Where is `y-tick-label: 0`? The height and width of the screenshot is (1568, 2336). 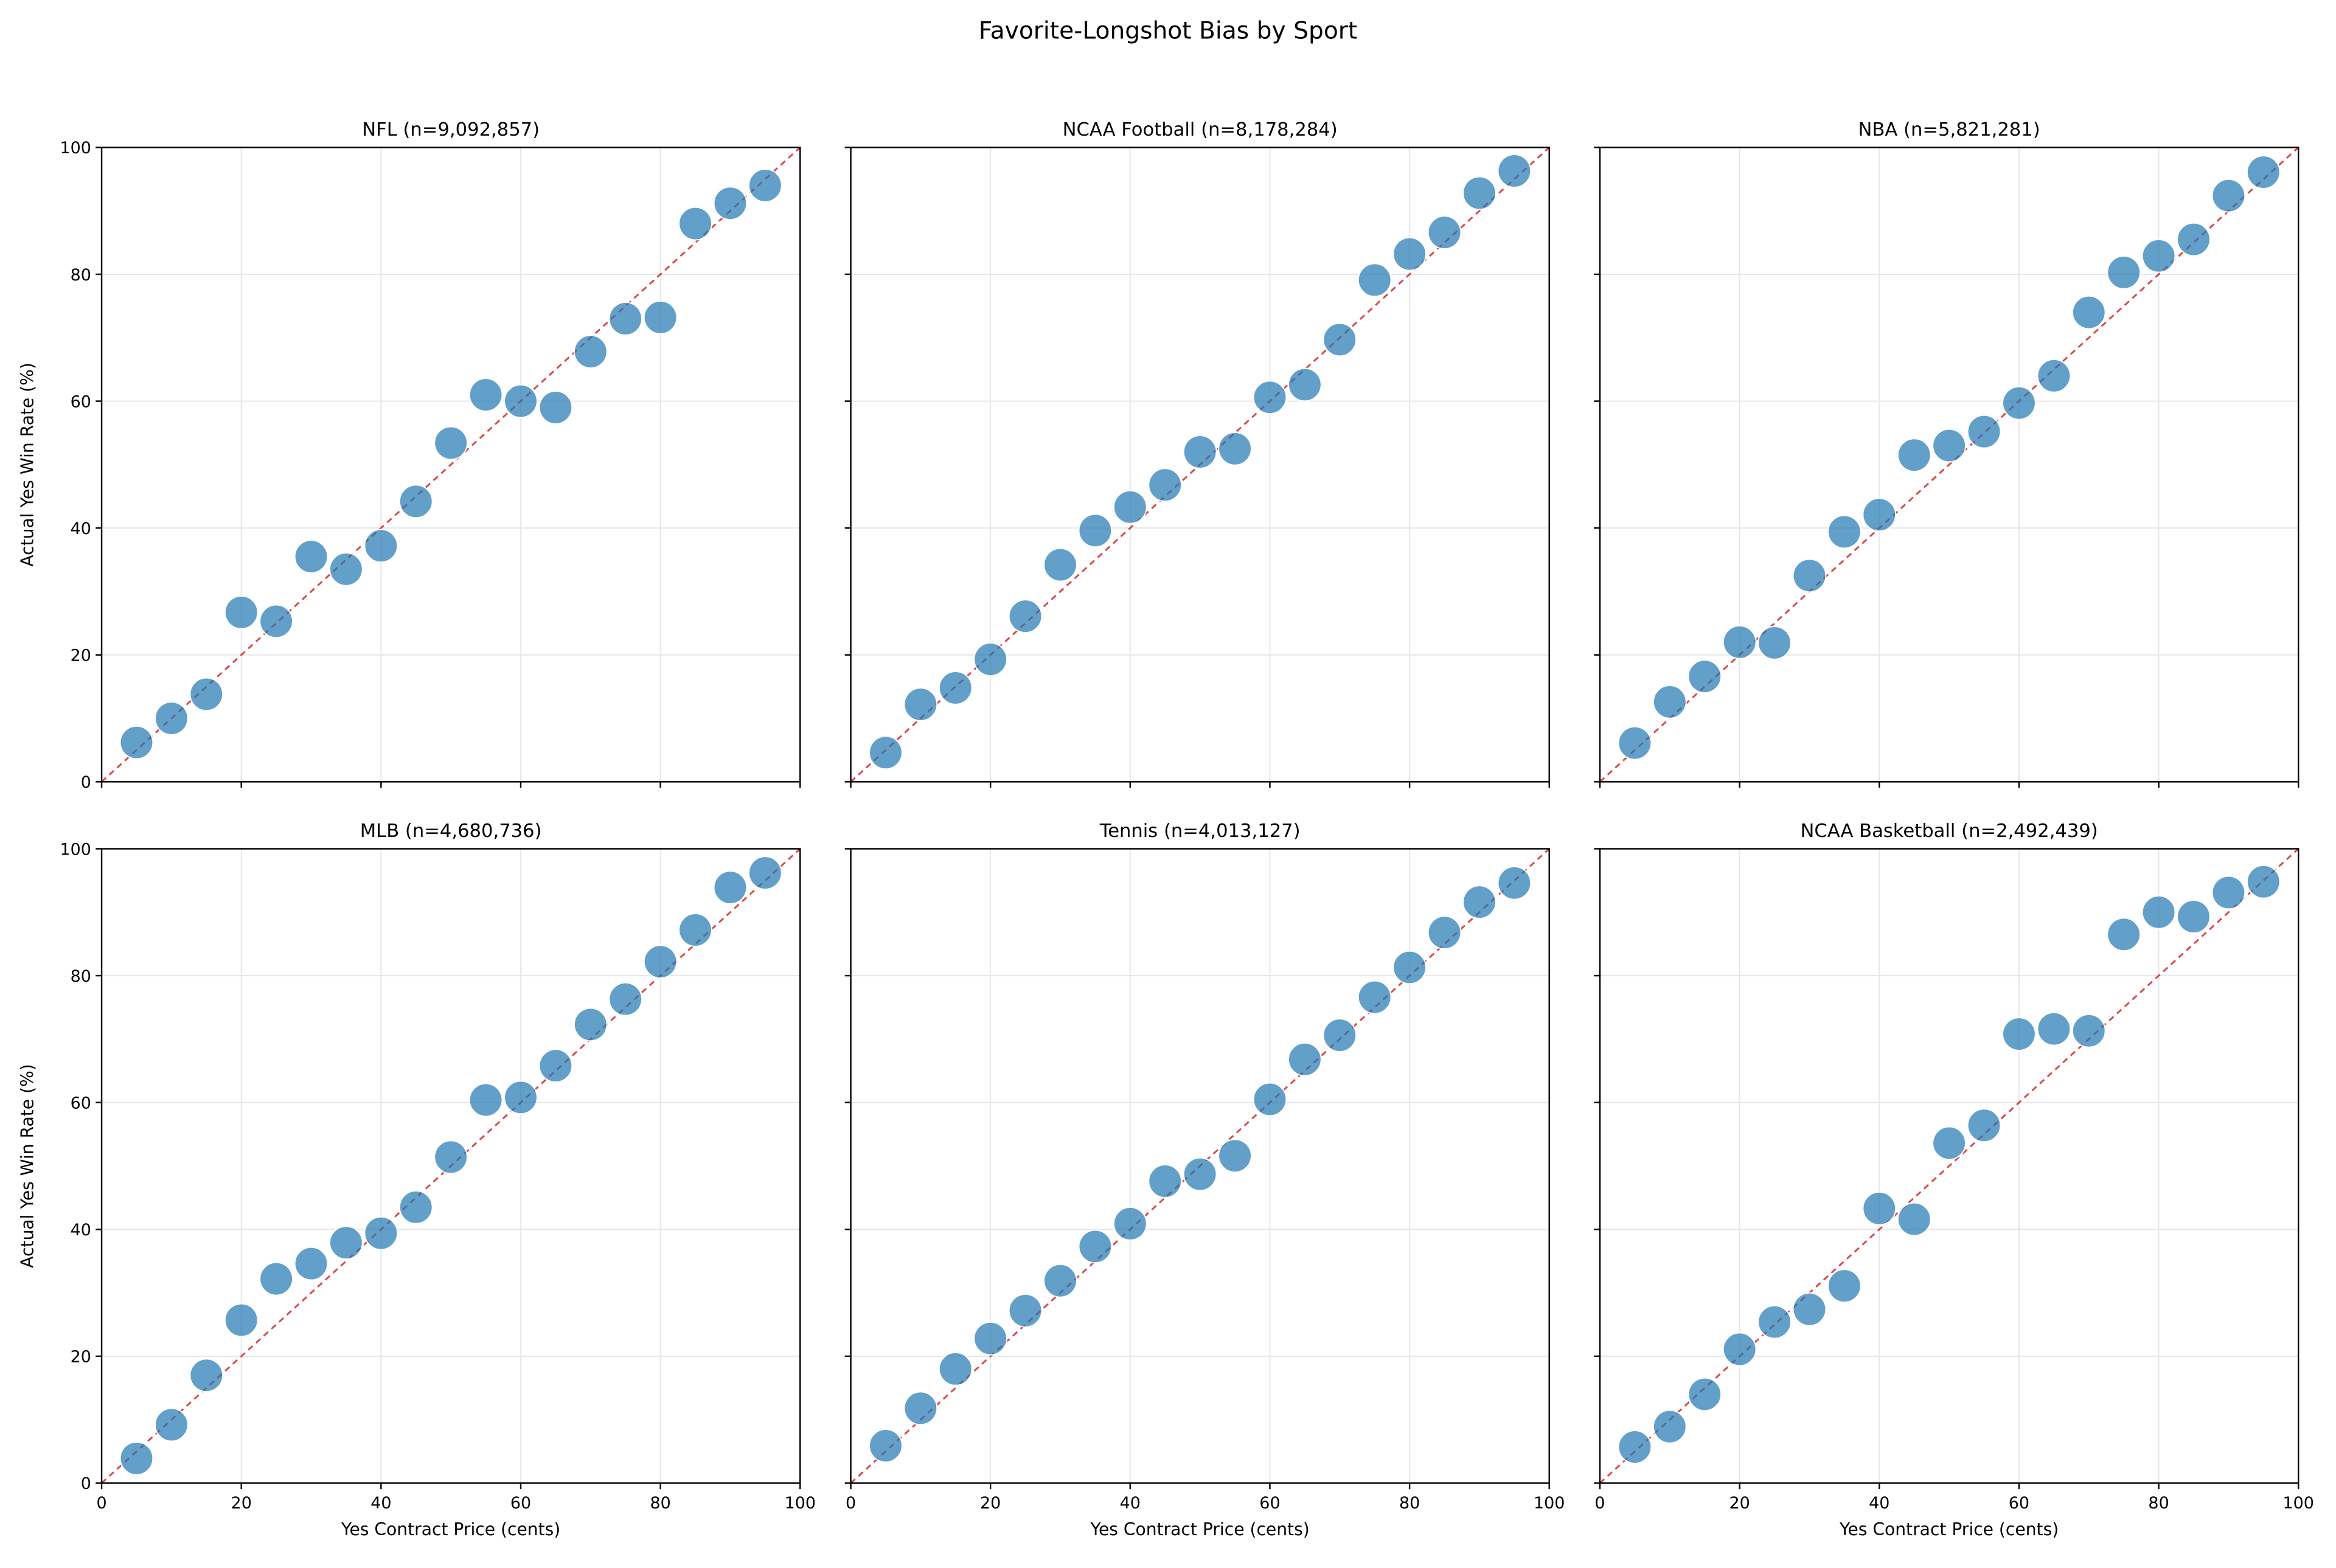
y-tick-label: 0 is located at coordinates (86, 1484).